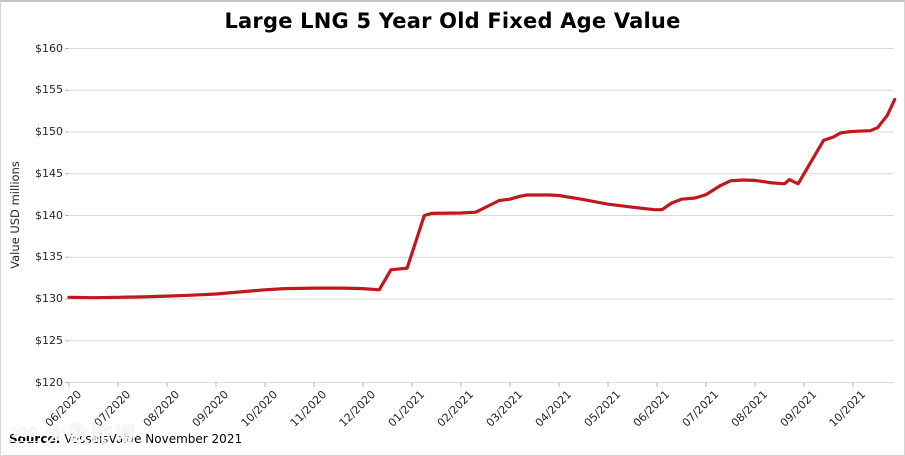 This screenshot has height=456, width=905. Describe the element at coordinates (49, 215) in the screenshot. I see `y-tick-label: $140` at that location.